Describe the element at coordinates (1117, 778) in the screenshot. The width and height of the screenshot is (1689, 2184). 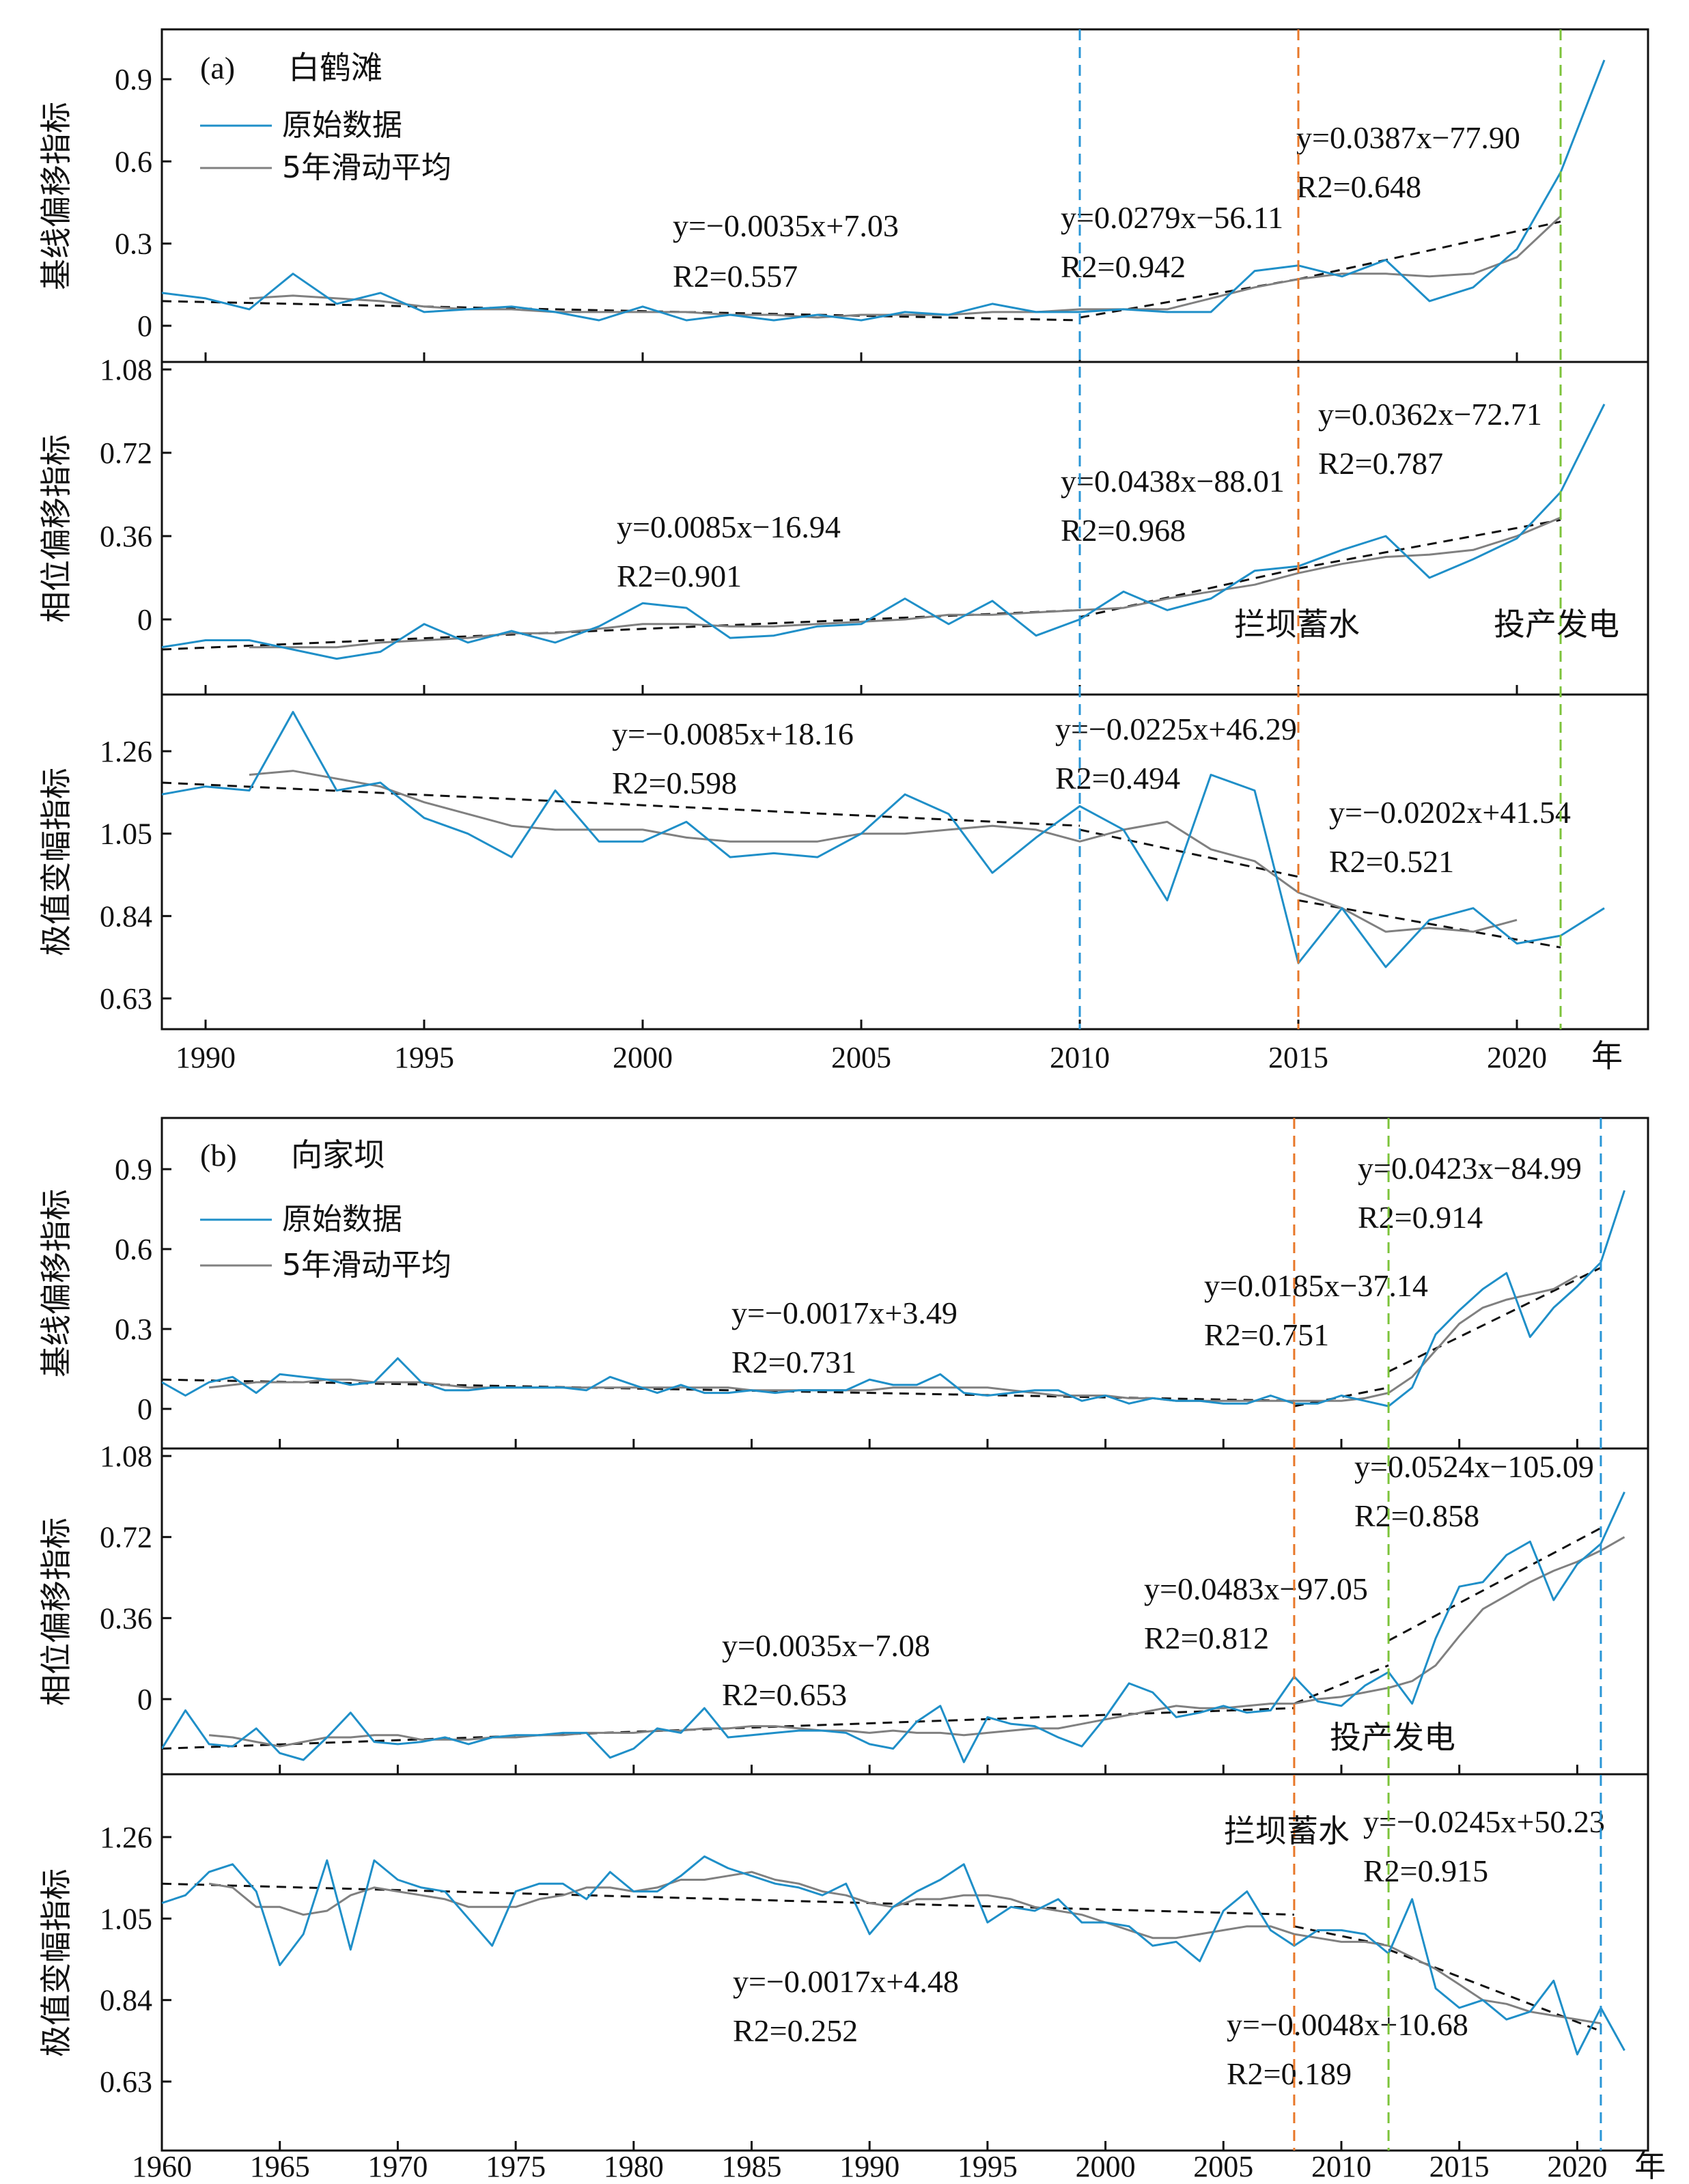
I see `fit-r-squared: R2=0.494` at that location.